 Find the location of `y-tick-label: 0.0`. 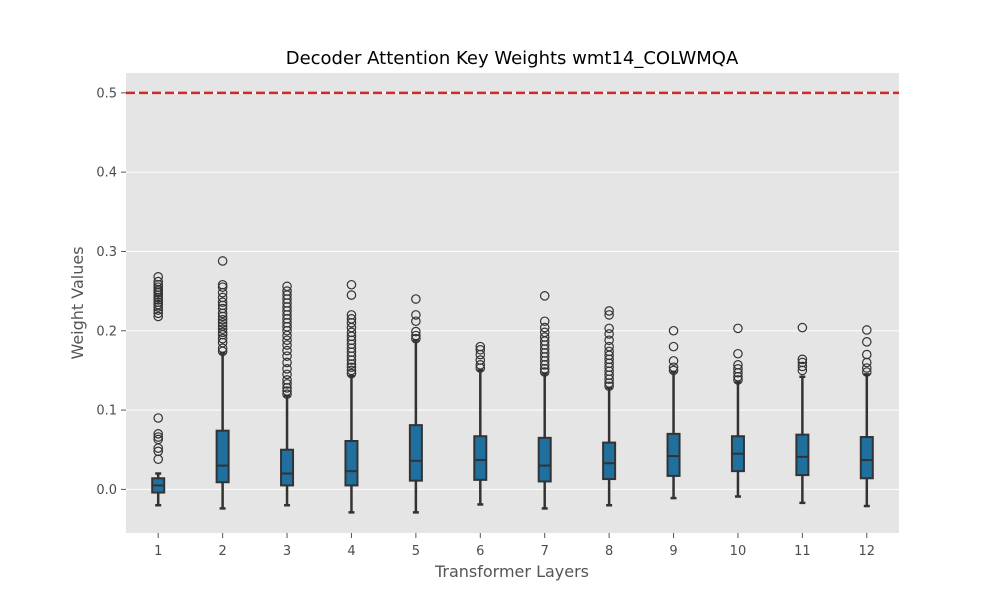

y-tick-label: 0.0 is located at coordinates (106, 490).